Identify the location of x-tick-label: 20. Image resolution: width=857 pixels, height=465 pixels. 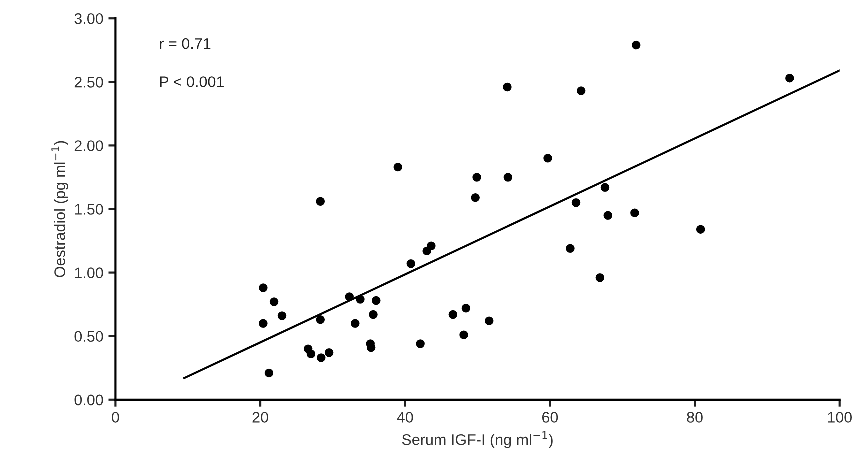
(260, 417).